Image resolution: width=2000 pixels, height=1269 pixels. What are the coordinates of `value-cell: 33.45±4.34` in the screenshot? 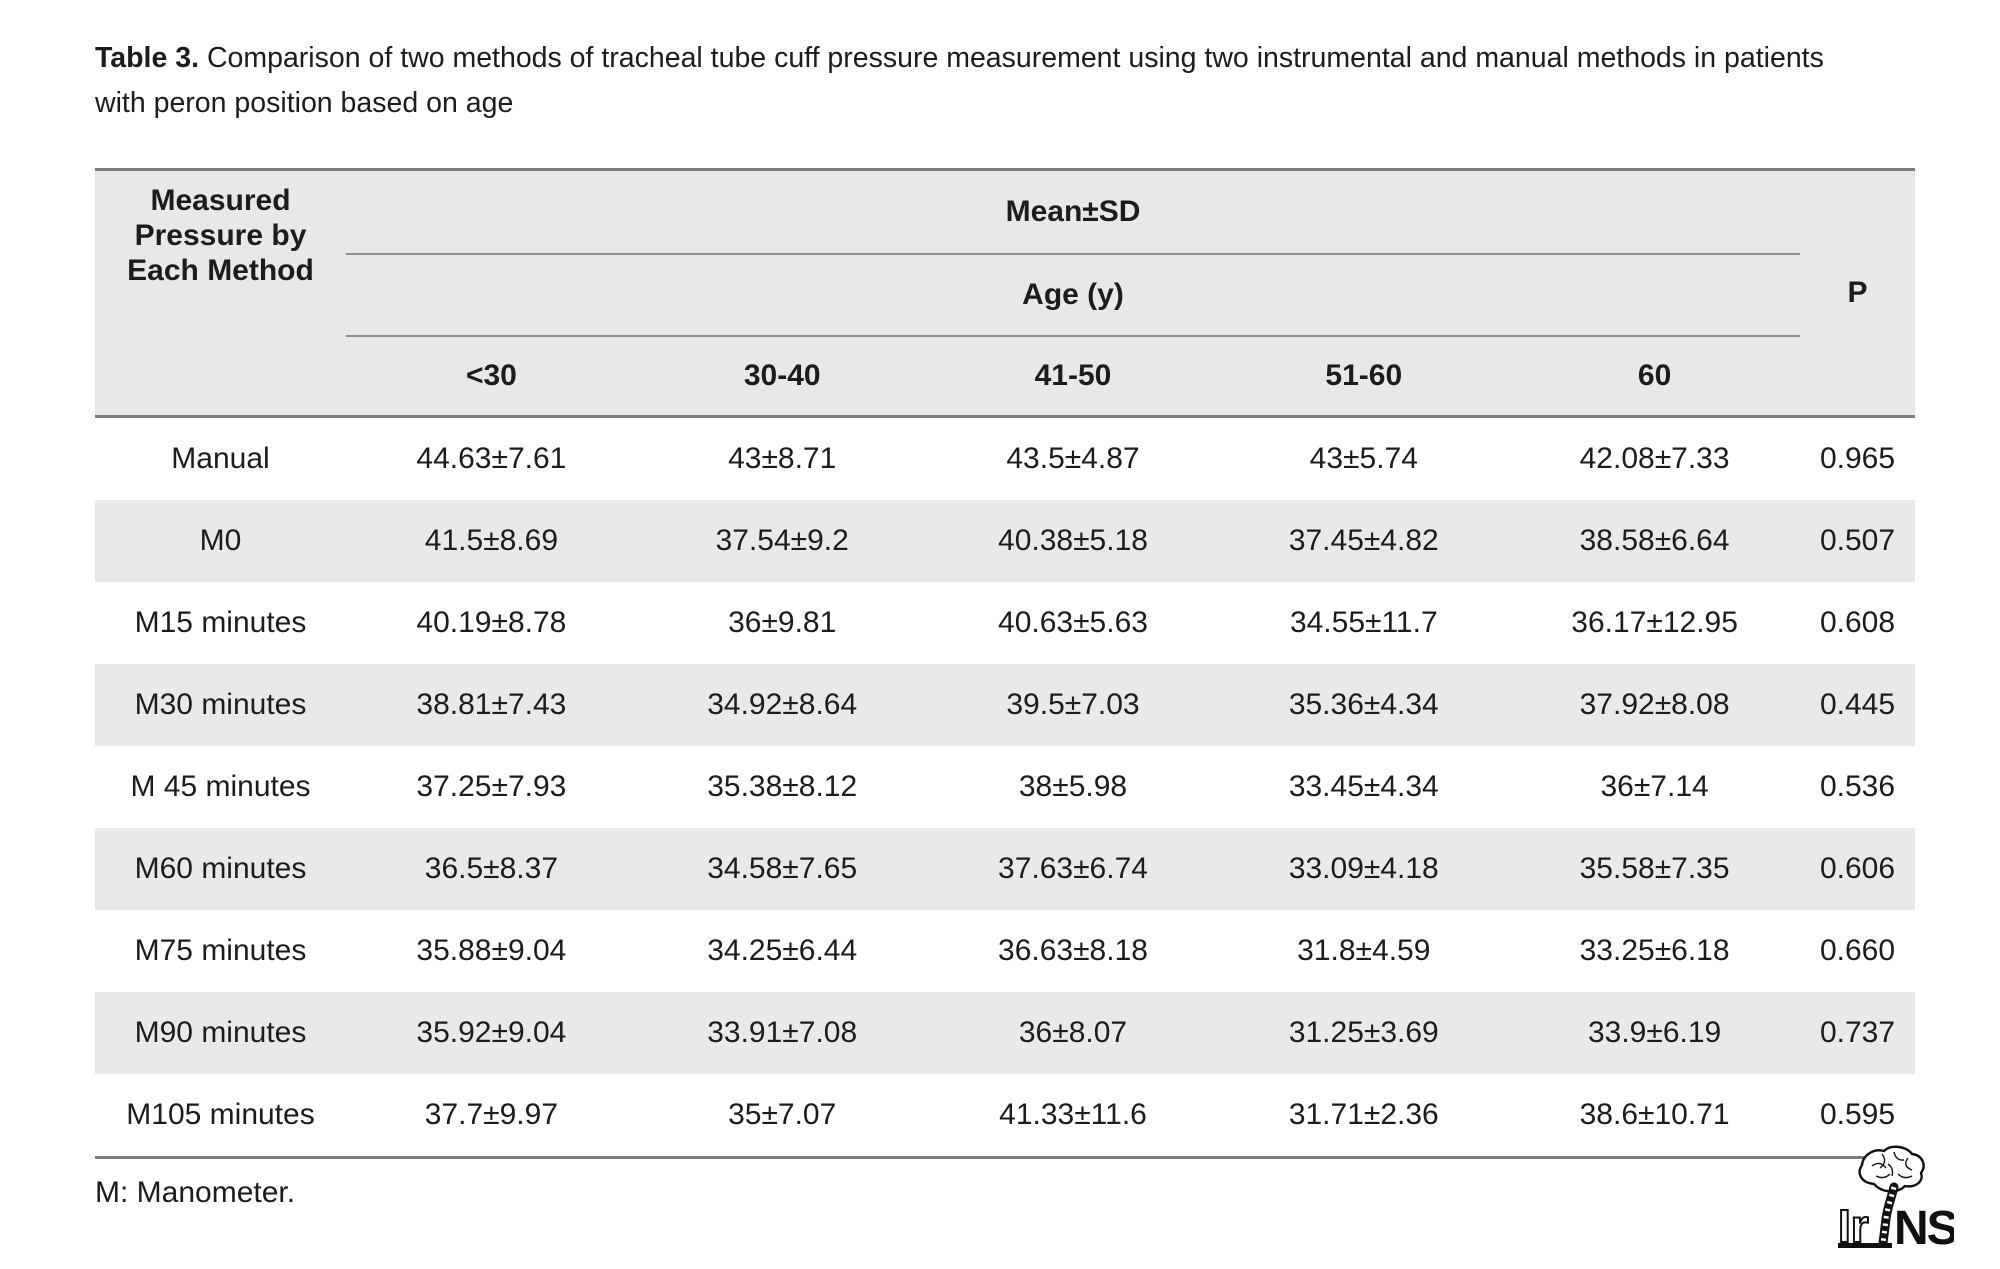 It's located at (1363, 786).